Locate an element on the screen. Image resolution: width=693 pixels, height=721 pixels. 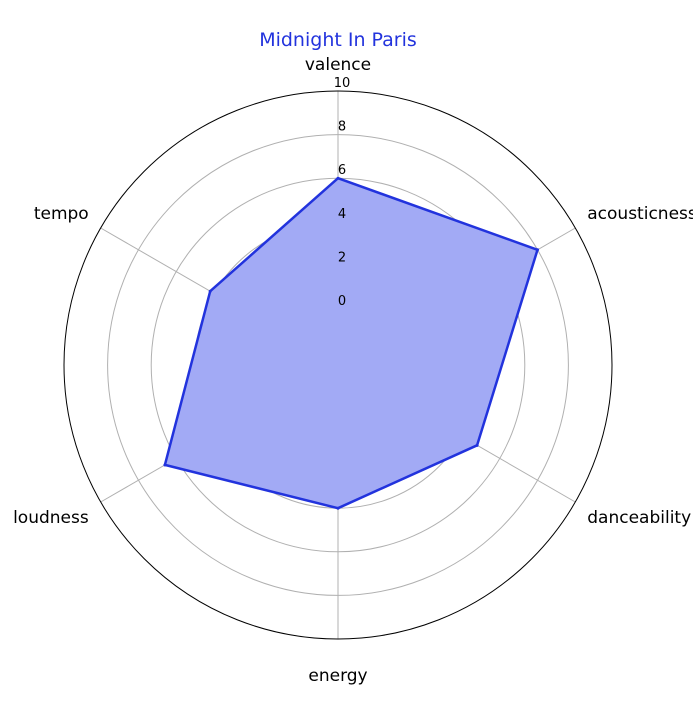
axis-label-valence: valence is located at coordinates (338, 65).